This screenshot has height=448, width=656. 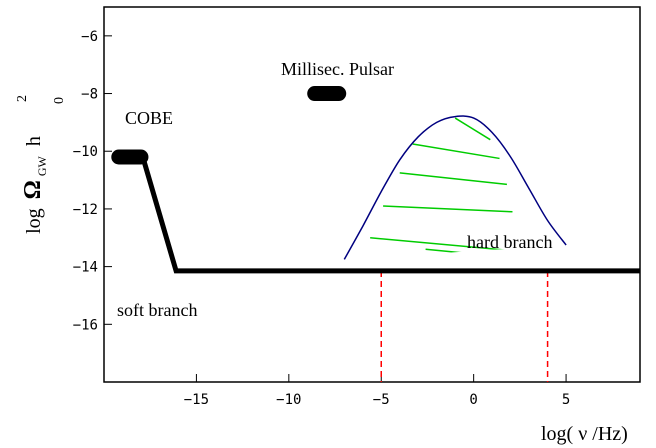 I want to click on y-tick-label: −14, so click(x=85, y=268).